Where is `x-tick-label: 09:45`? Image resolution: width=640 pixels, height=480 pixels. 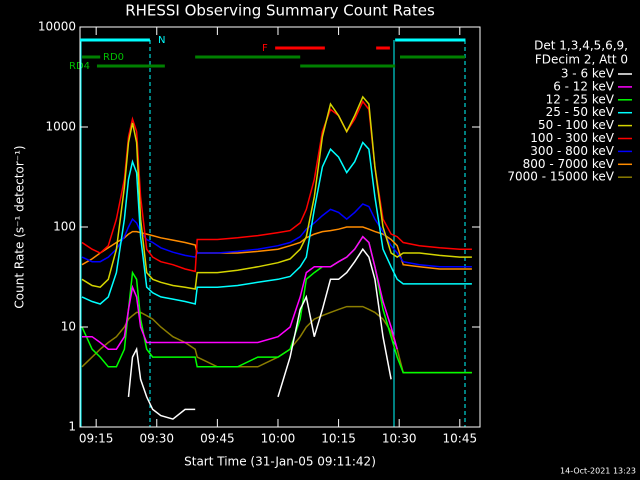
x-tick-label: 09:45 is located at coordinates (217, 439).